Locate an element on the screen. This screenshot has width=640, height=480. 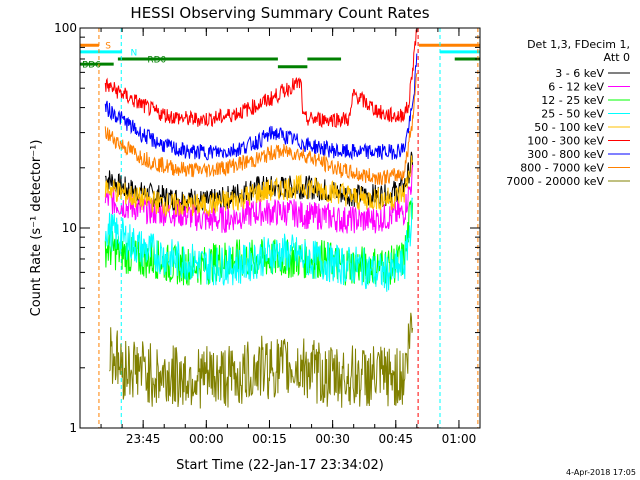
legend-label-4: 50 - 100 keV is located at coordinates (569, 127).